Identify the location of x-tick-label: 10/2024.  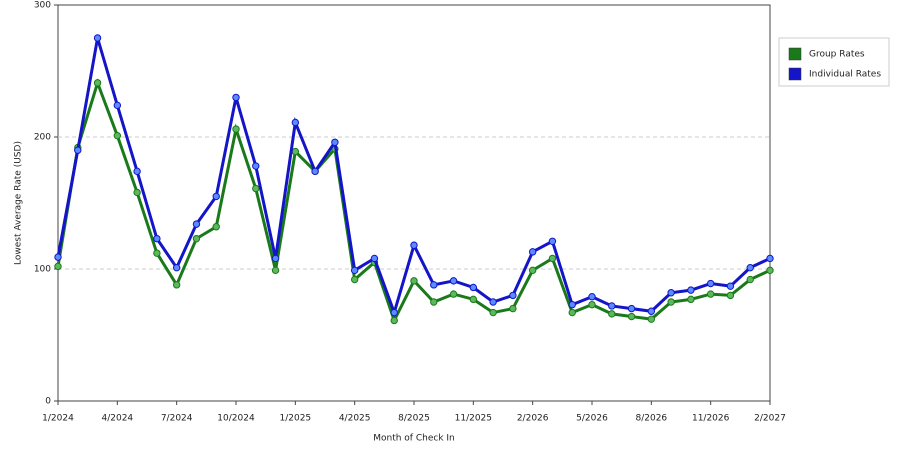
(236, 419).